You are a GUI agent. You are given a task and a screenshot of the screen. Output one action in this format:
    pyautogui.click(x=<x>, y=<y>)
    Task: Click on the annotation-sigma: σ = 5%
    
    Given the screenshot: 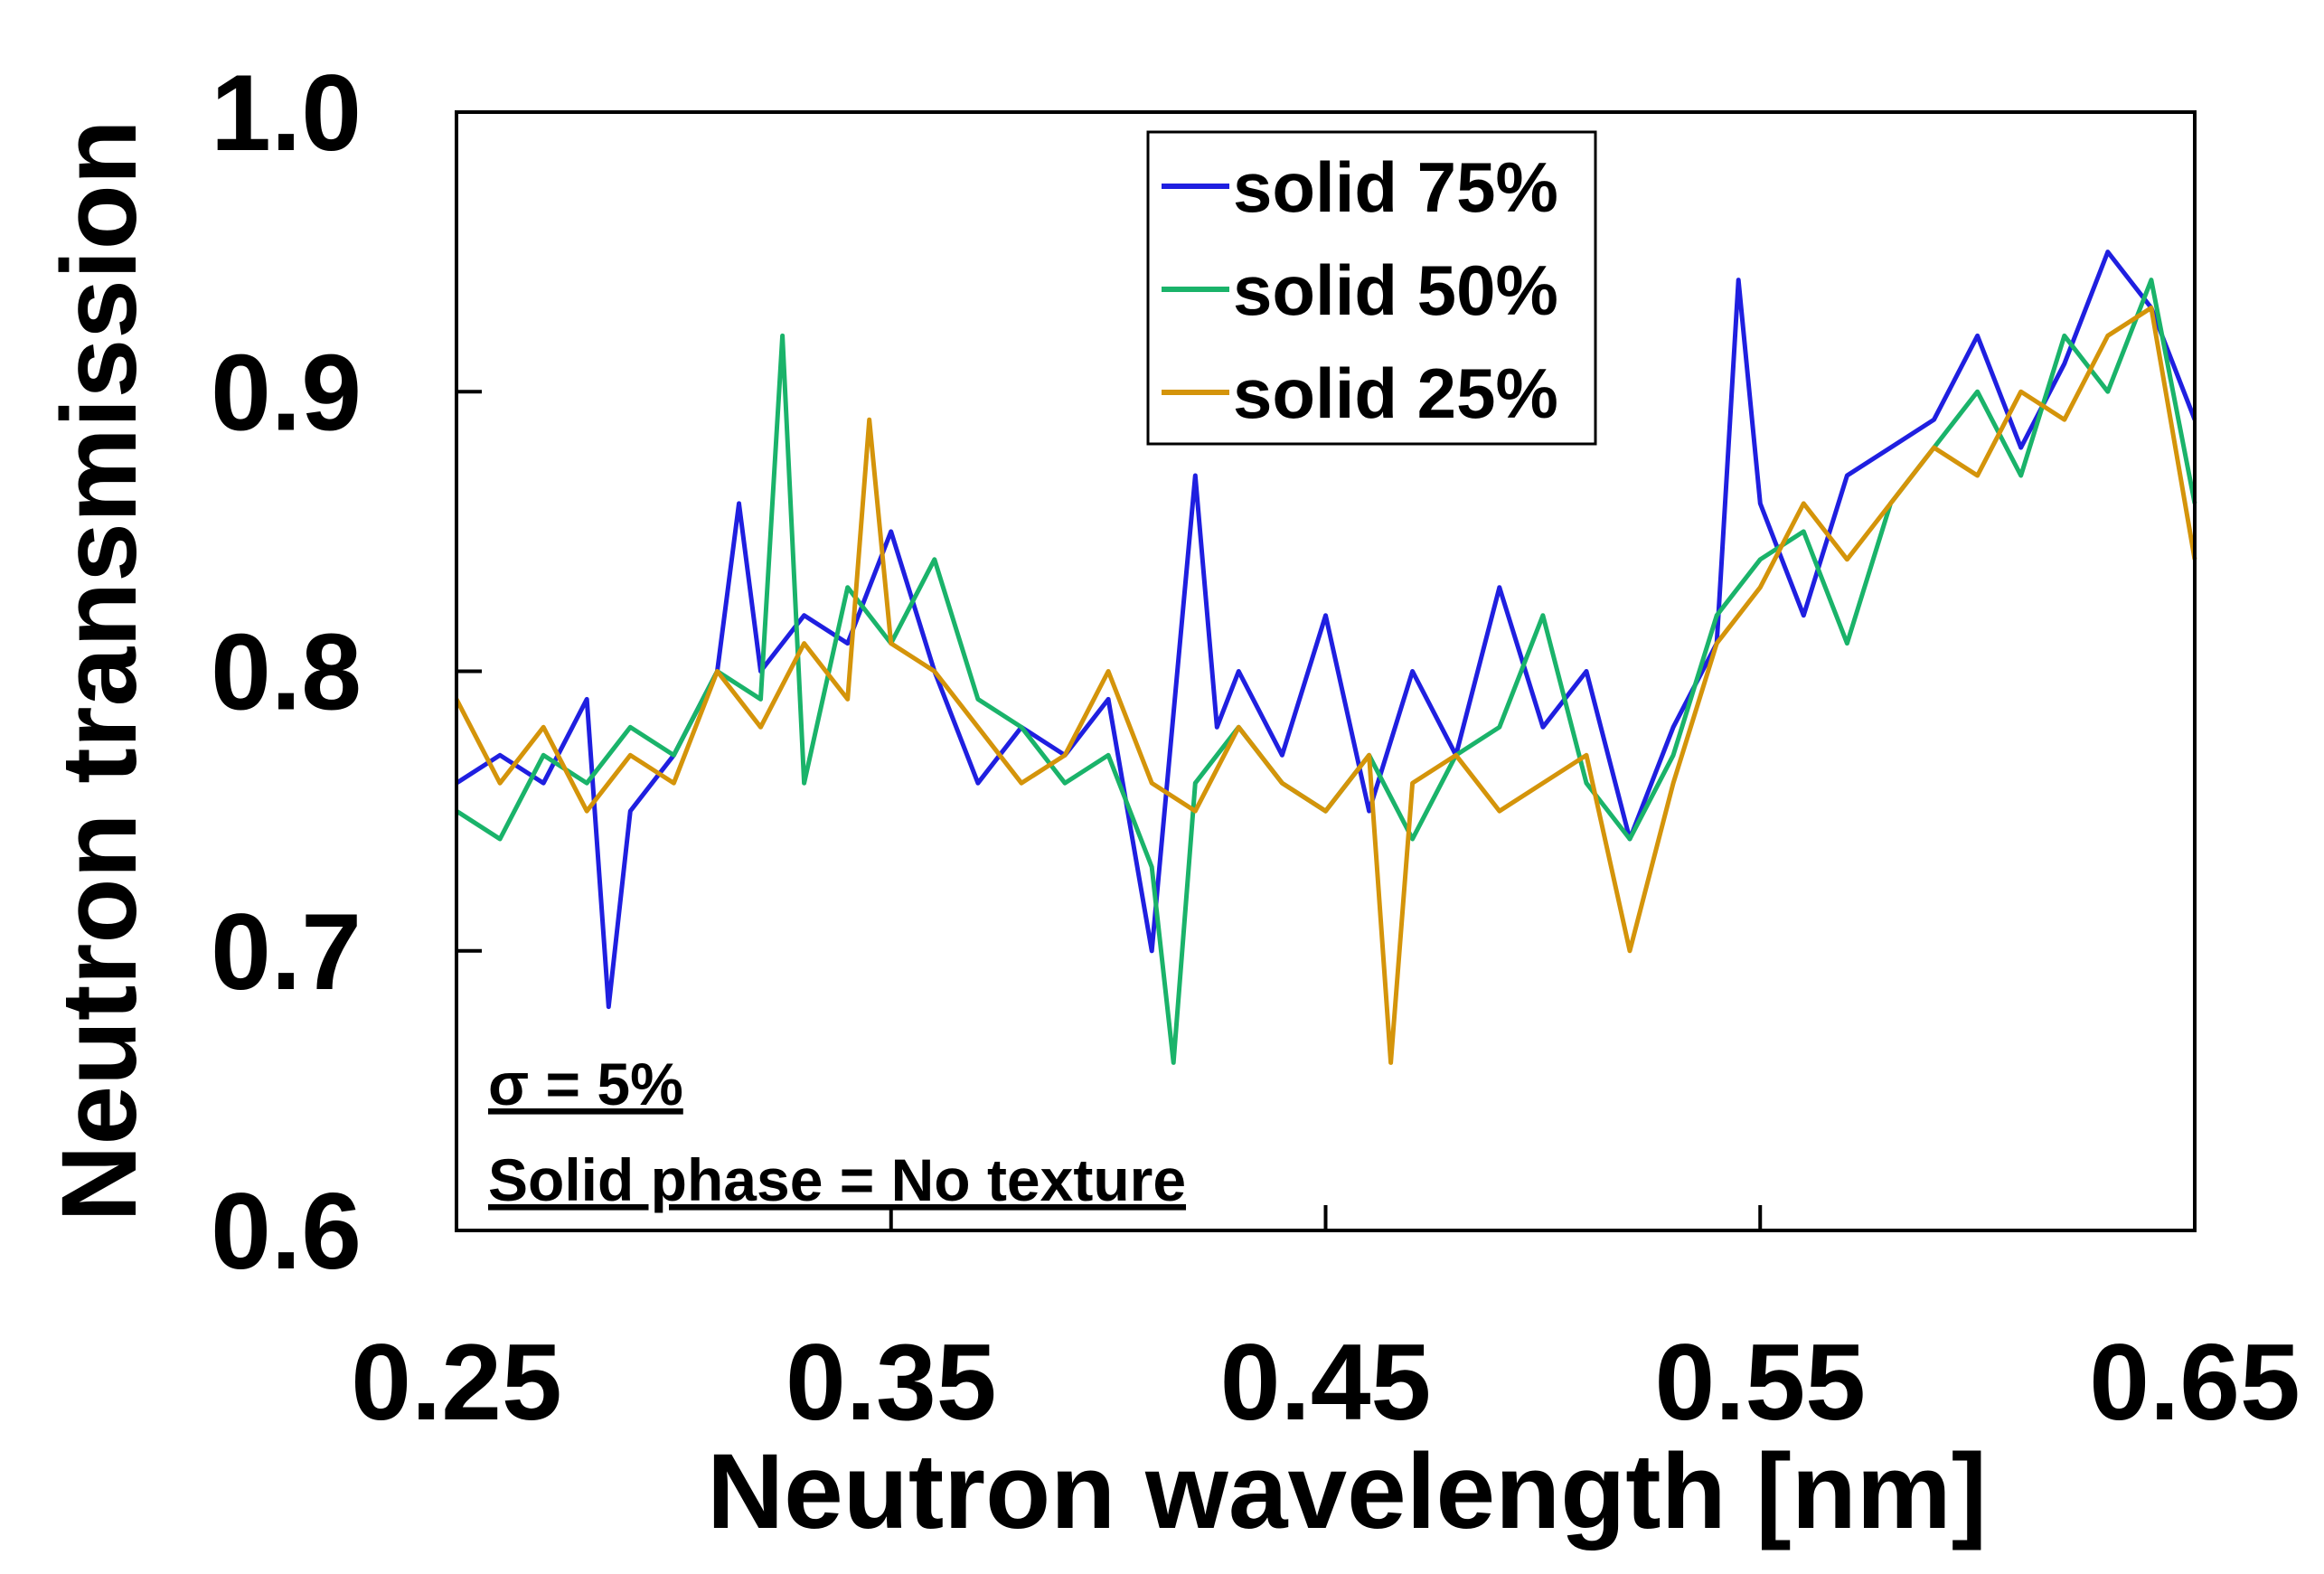 What is the action you would take?
    pyautogui.click(x=585, y=1084)
    